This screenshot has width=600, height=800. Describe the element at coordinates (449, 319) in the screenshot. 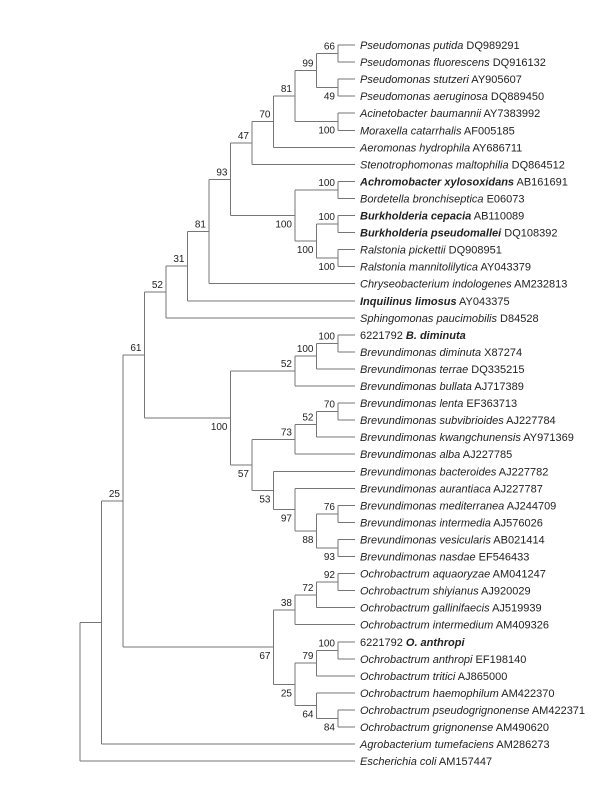

I see `taxon-label: Sphingomonas paucimobilis D84528` at that location.